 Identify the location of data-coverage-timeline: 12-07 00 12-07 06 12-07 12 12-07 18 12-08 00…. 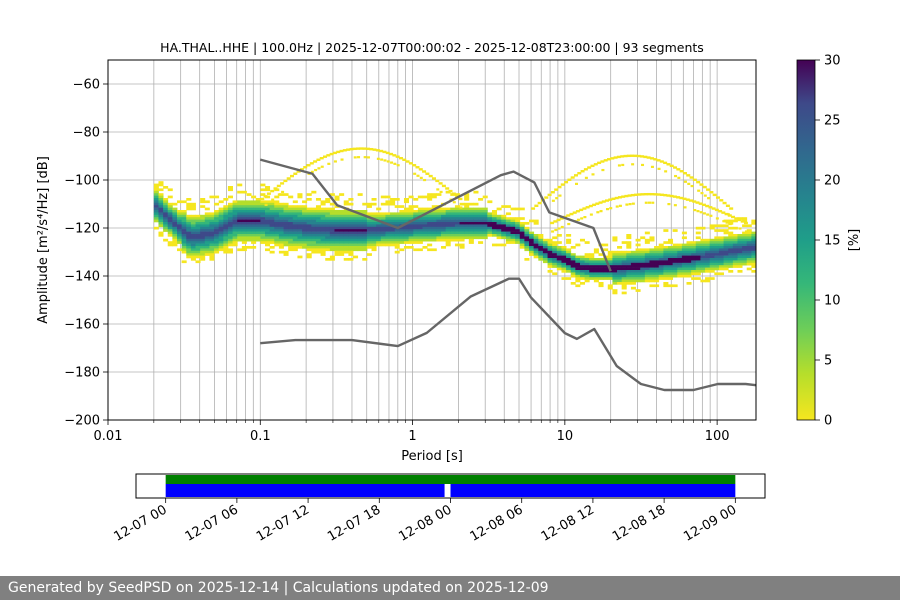
(439, 509).